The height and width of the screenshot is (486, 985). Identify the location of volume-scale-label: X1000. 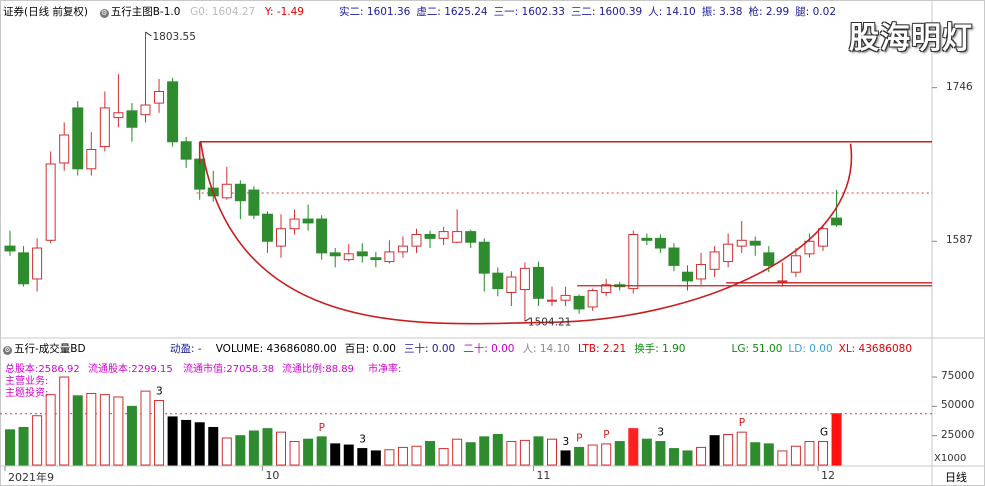
(950, 458).